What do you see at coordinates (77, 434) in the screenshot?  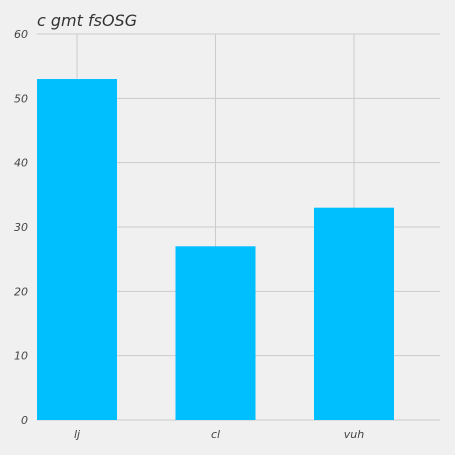 I see `x-tick-label: lj` at bounding box center [77, 434].